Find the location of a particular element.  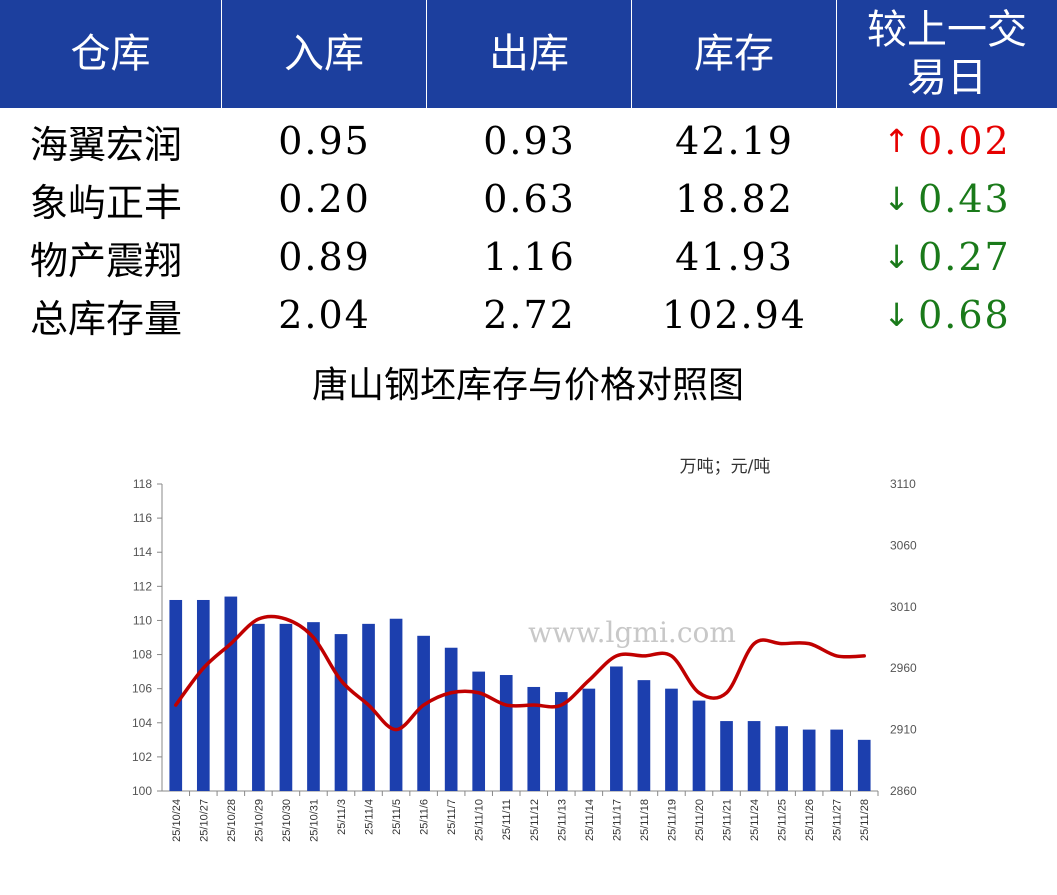

cell-name: 海翼宏润 is located at coordinates (106, 144).